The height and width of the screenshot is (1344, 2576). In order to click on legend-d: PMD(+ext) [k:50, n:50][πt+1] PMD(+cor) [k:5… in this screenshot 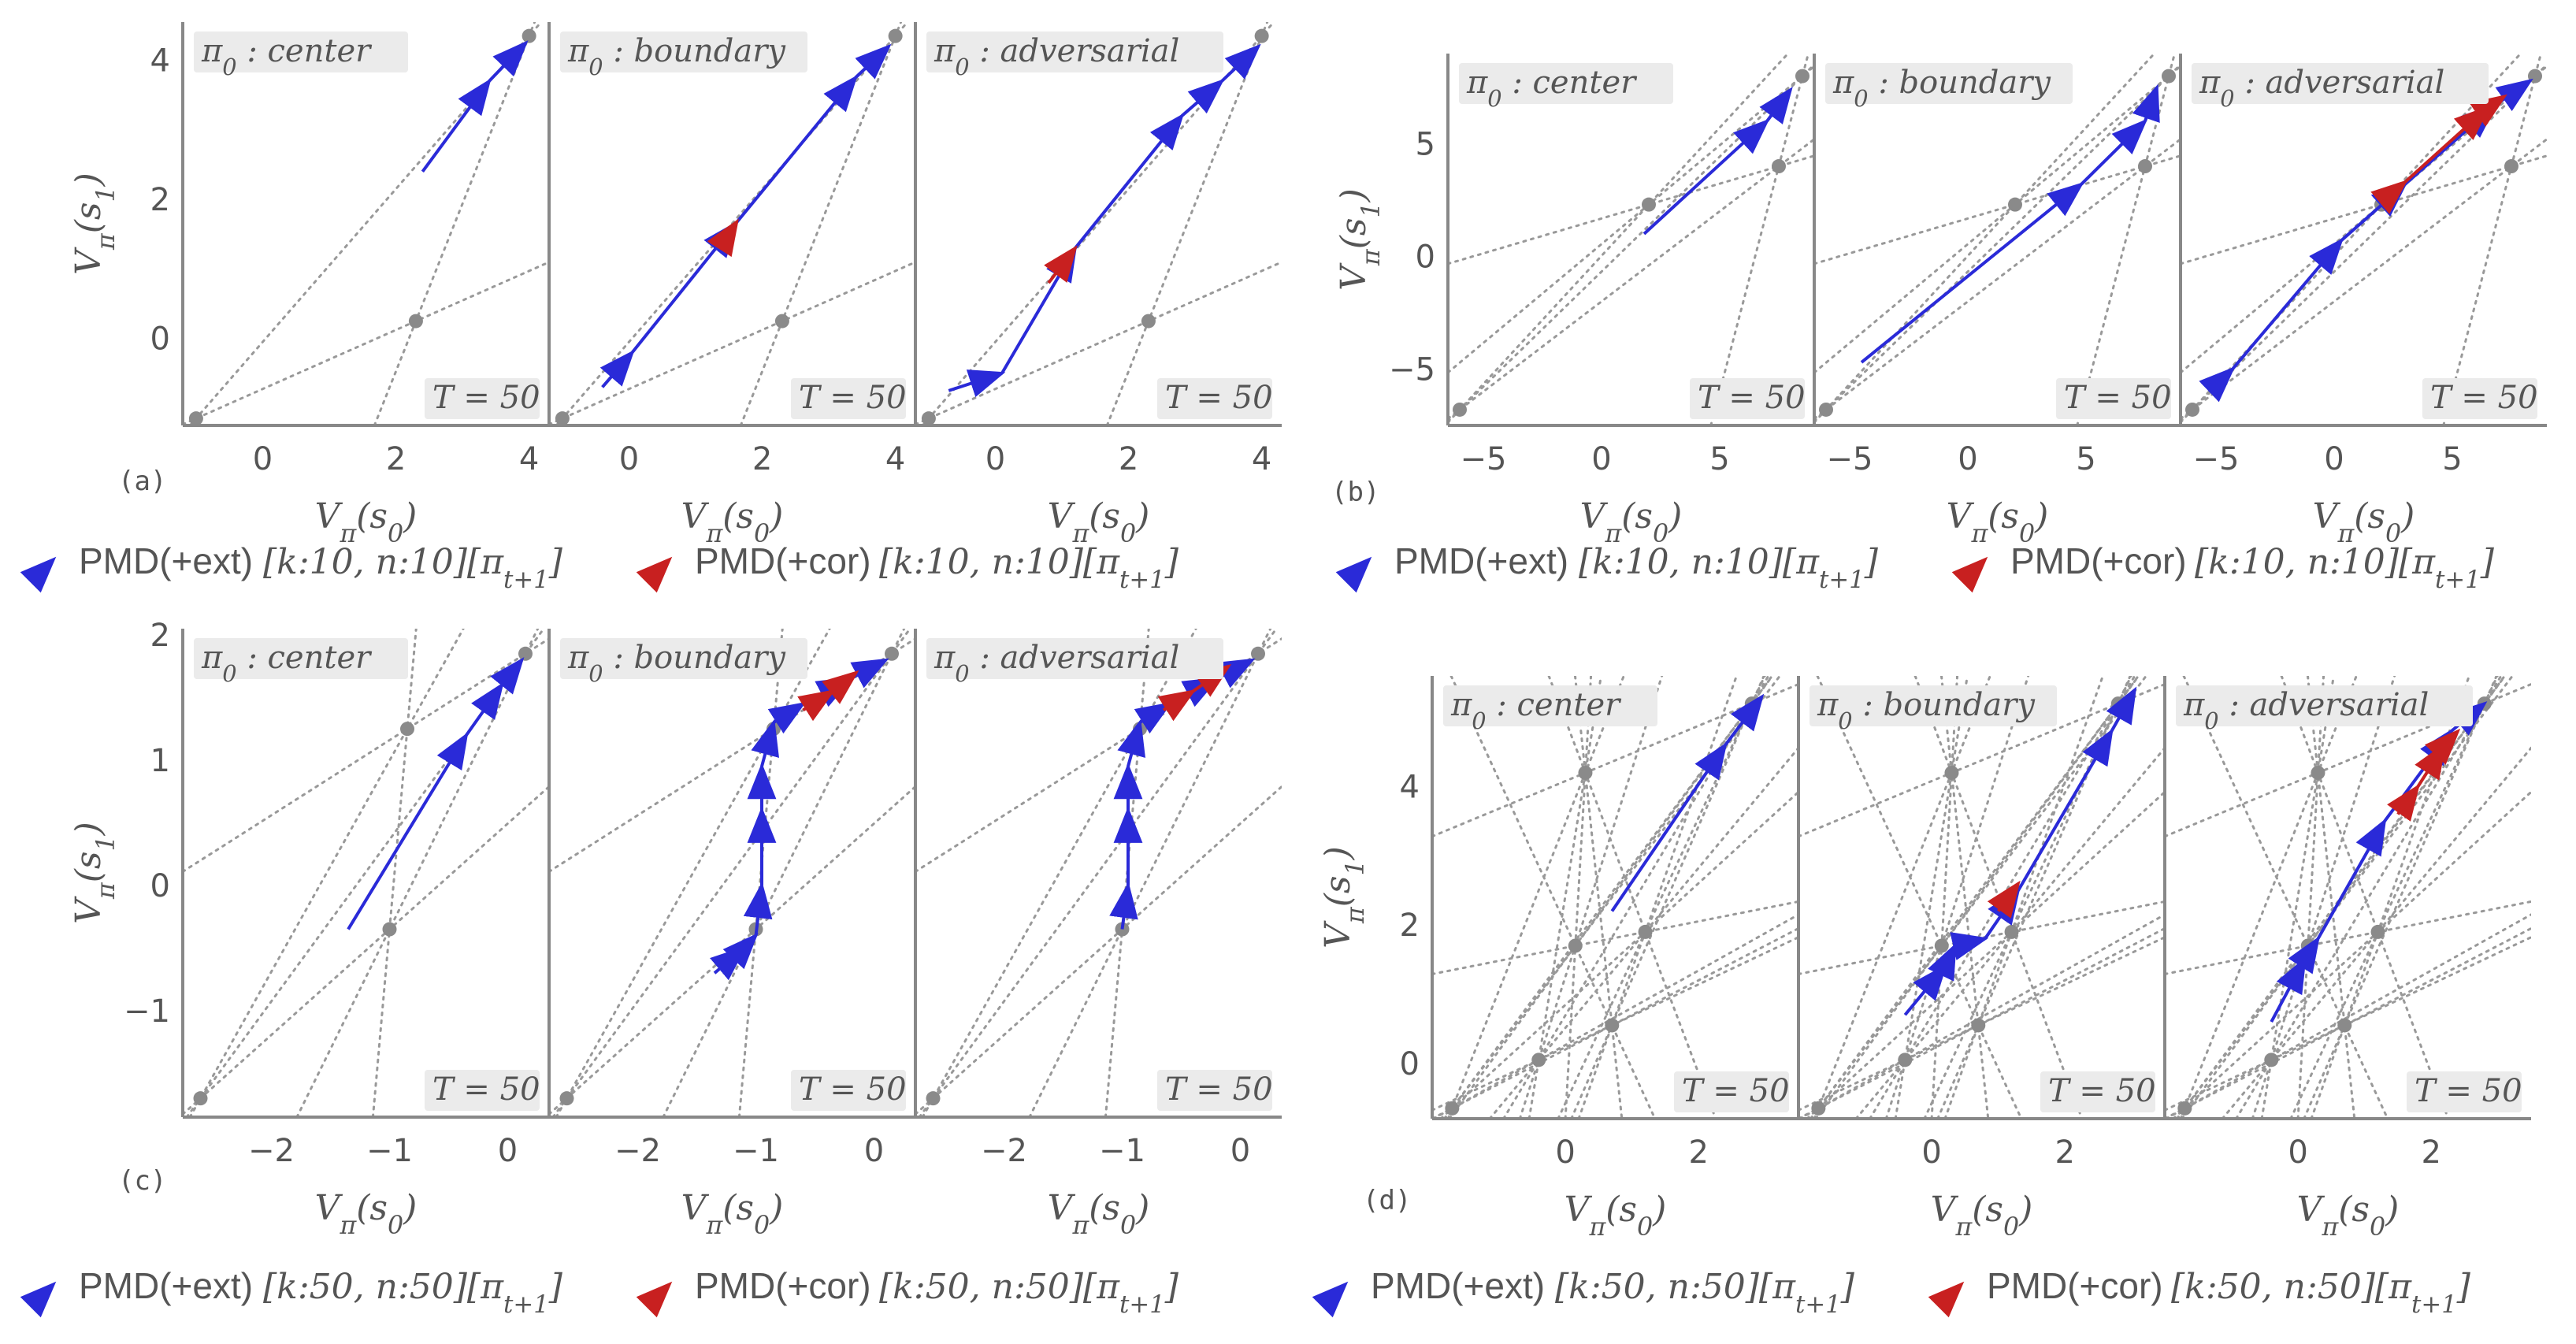, I will do `click(1891, 1292)`.